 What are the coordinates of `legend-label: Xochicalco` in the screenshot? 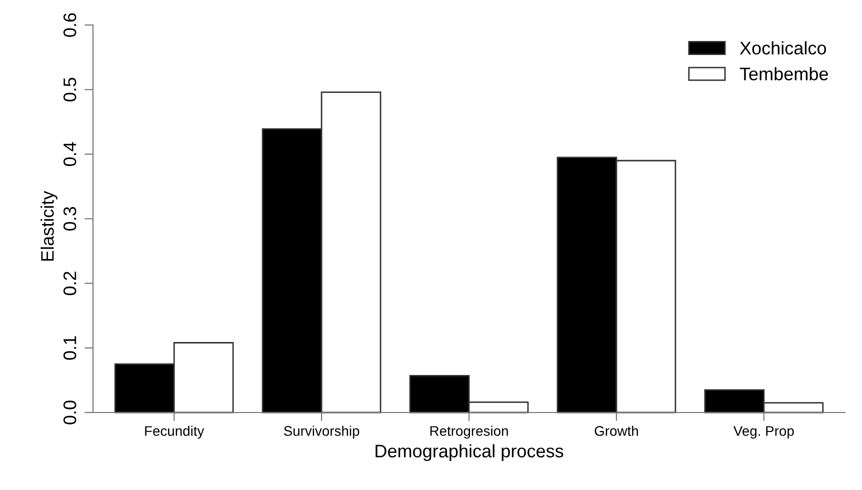 It's located at (783, 48).